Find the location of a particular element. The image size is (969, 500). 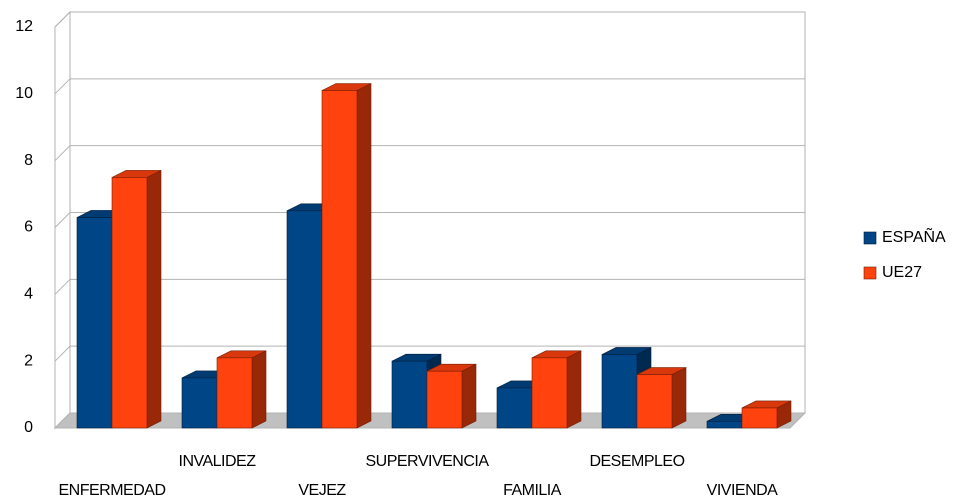

x-tick-label: FAMILIA is located at coordinates (532, 490).